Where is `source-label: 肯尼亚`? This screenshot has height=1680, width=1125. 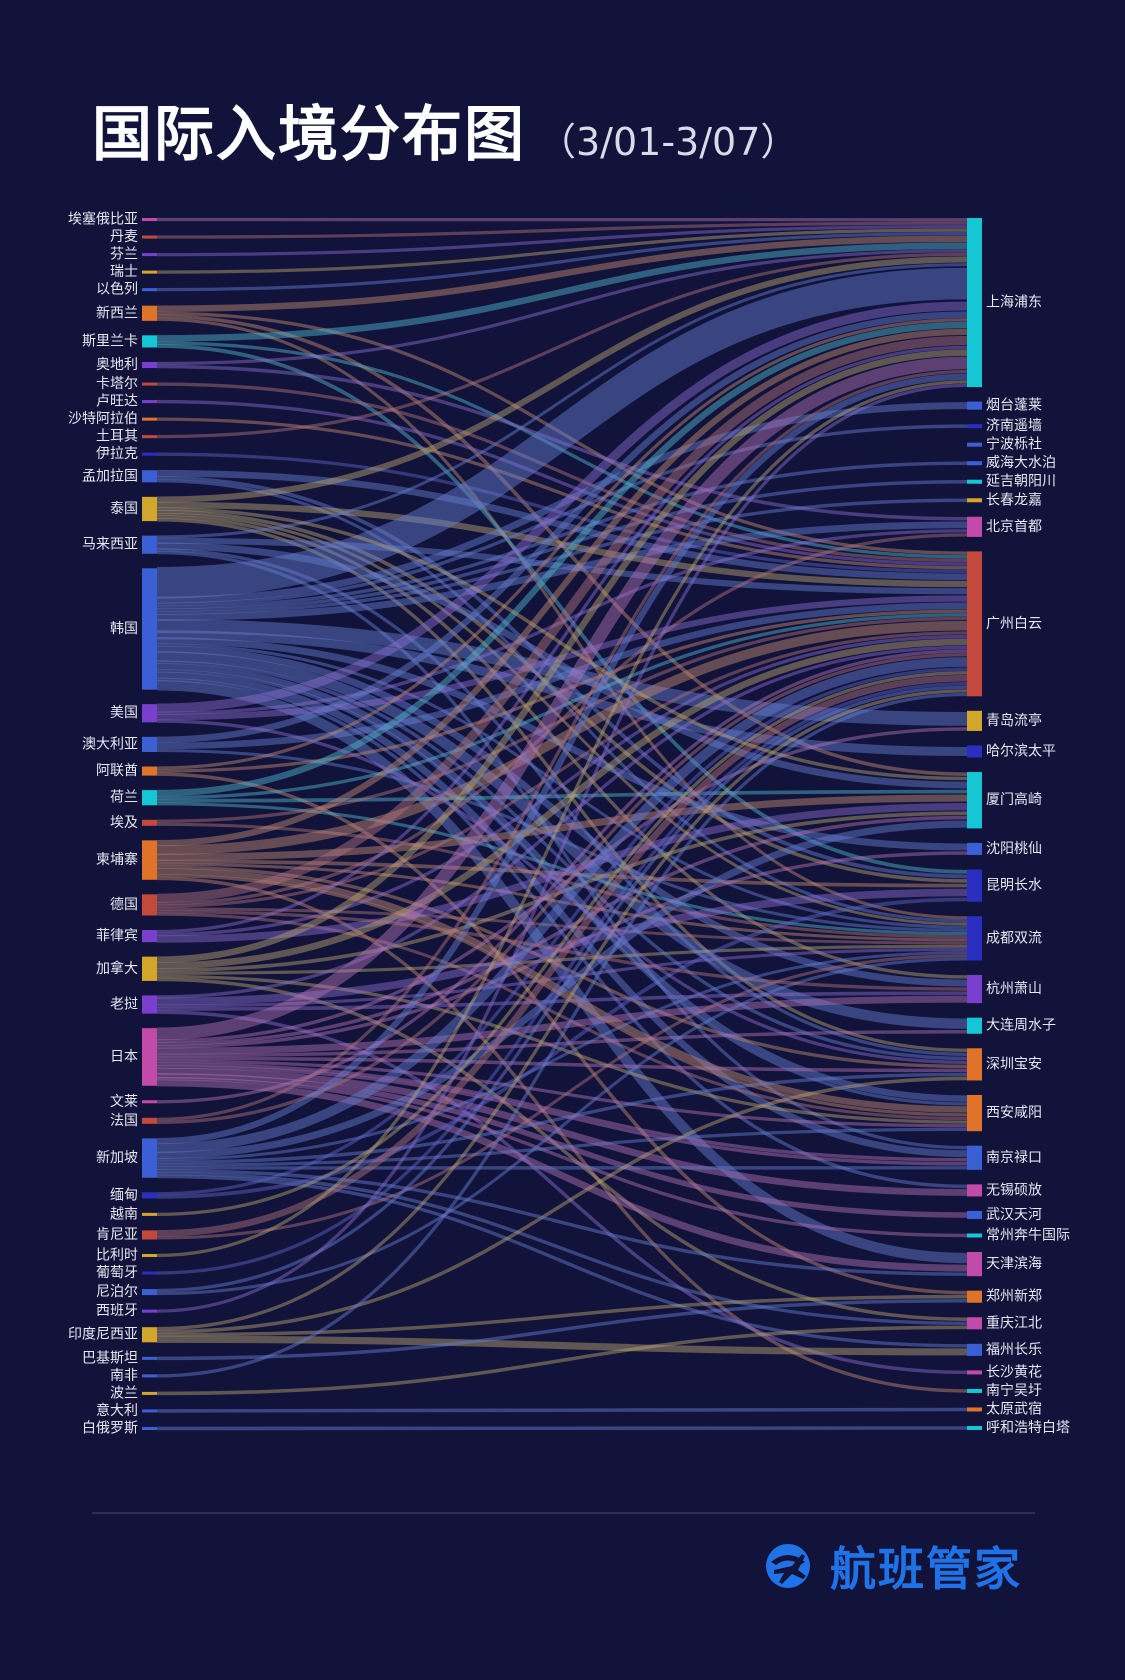
source-label: 肯尼亚 is located at coordinates (117, 1235).